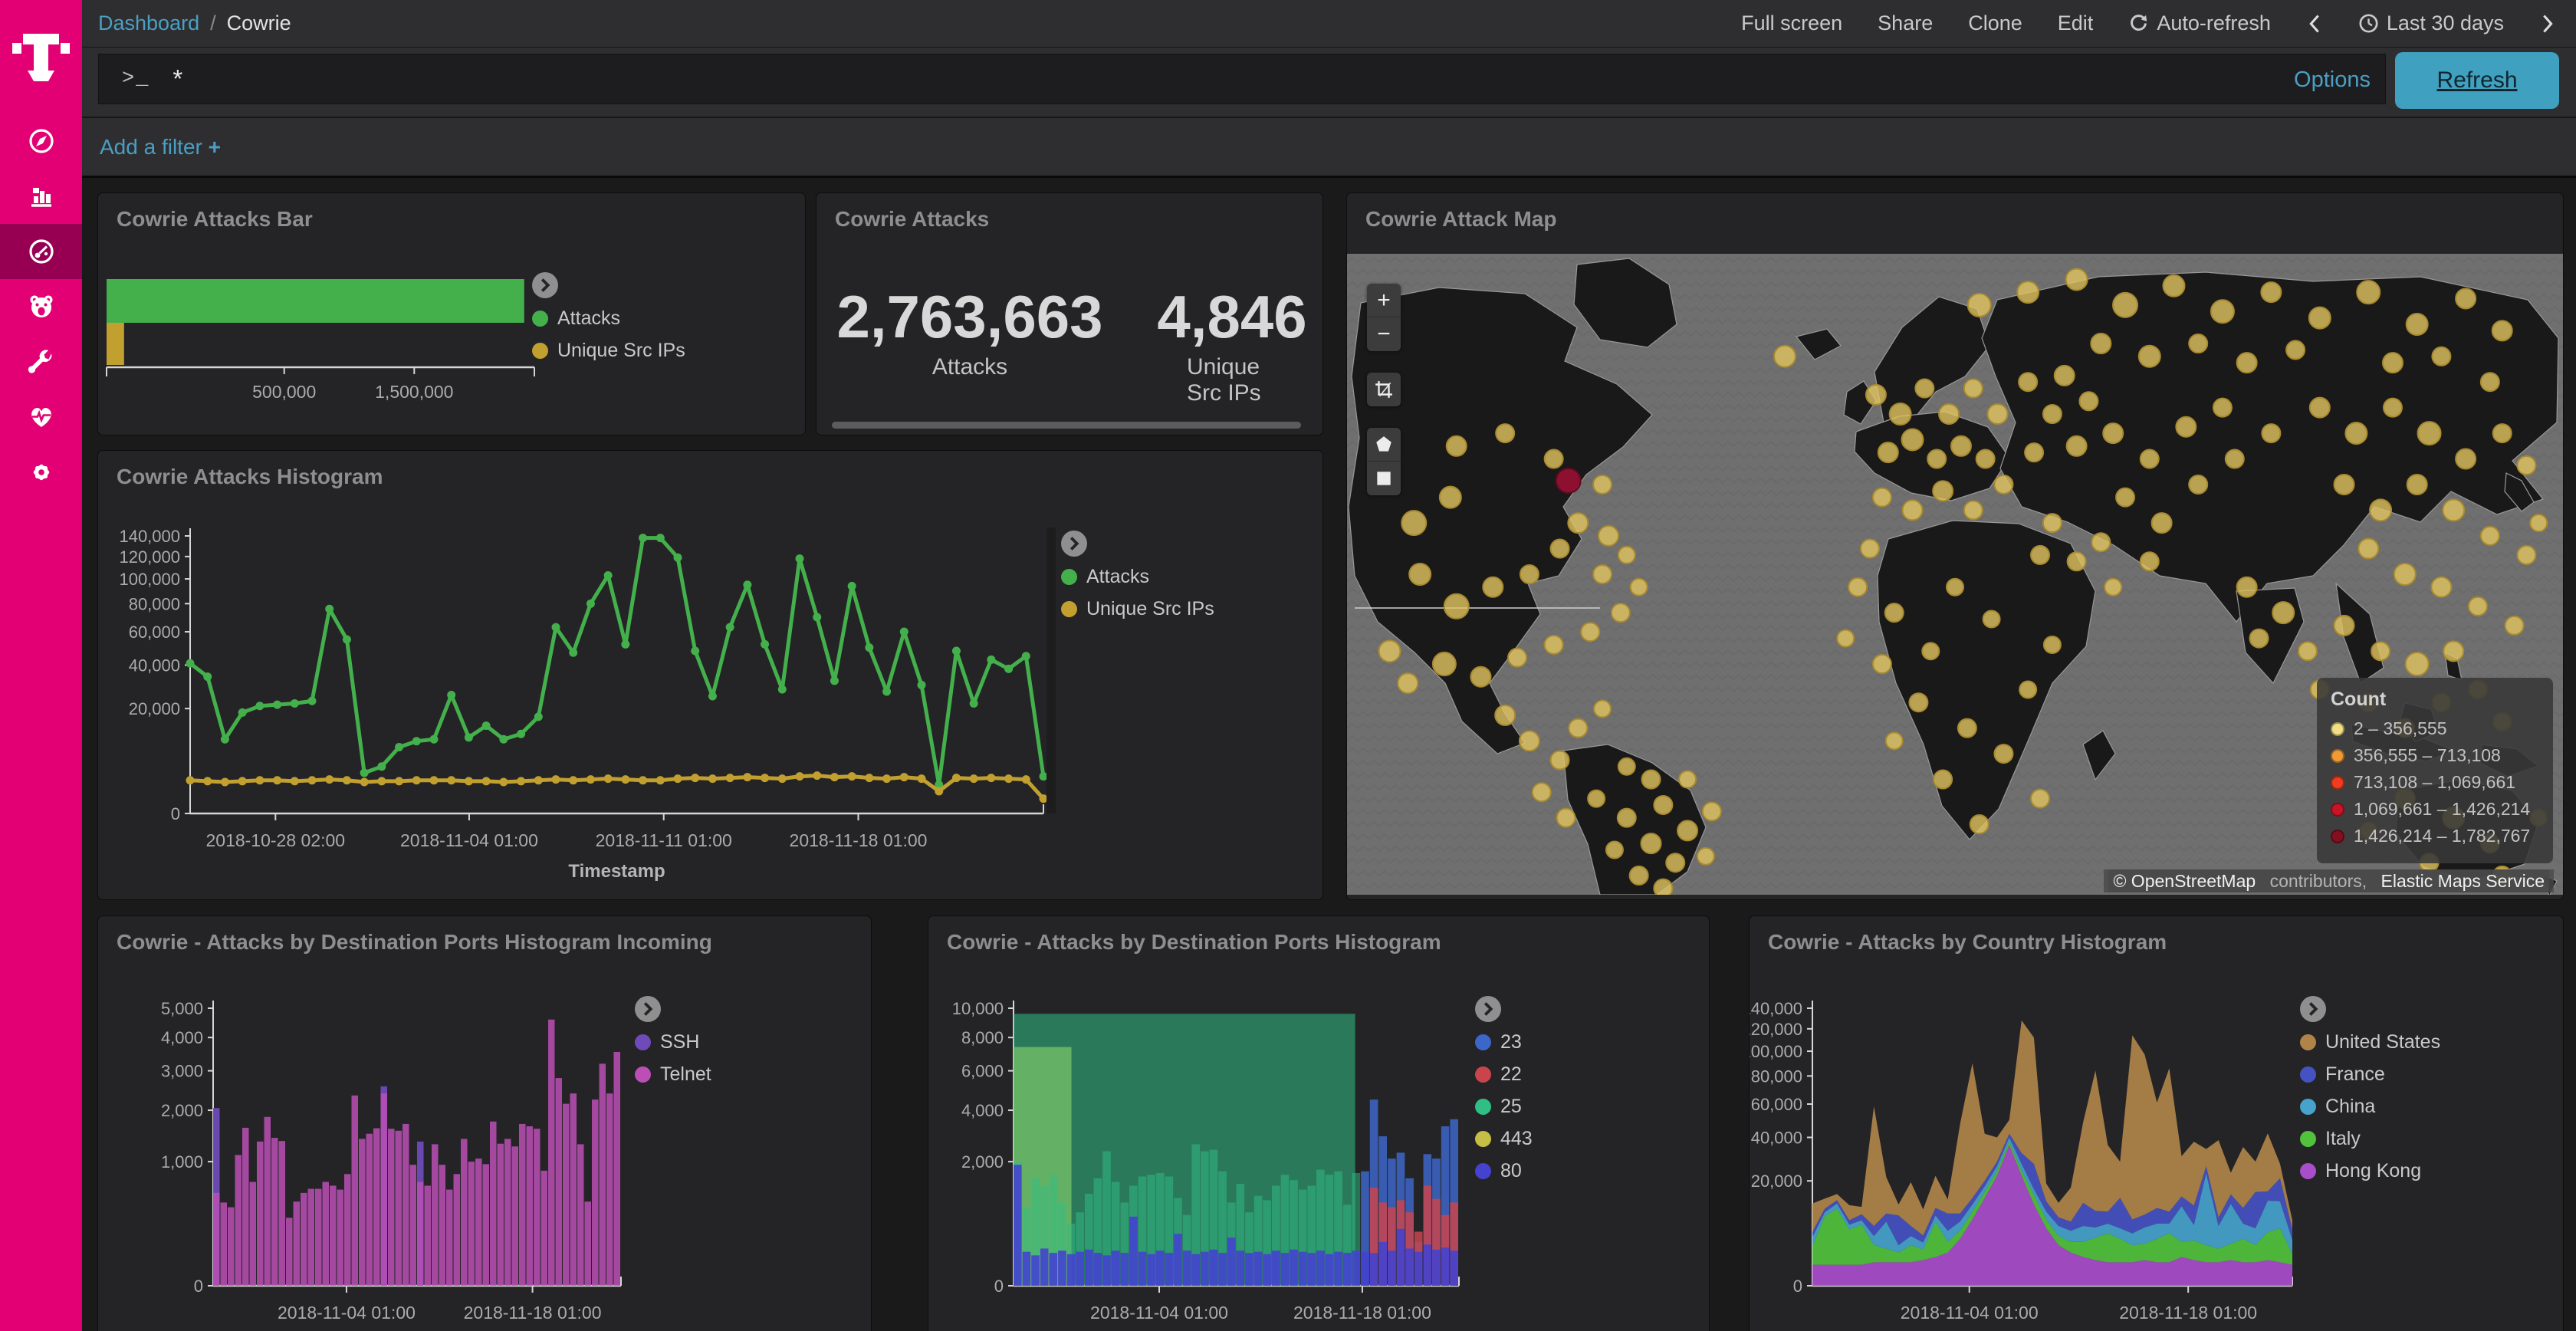 The image size is (2576, 1331). I want to click on sidebar-item-visualize, so click(41, 196).